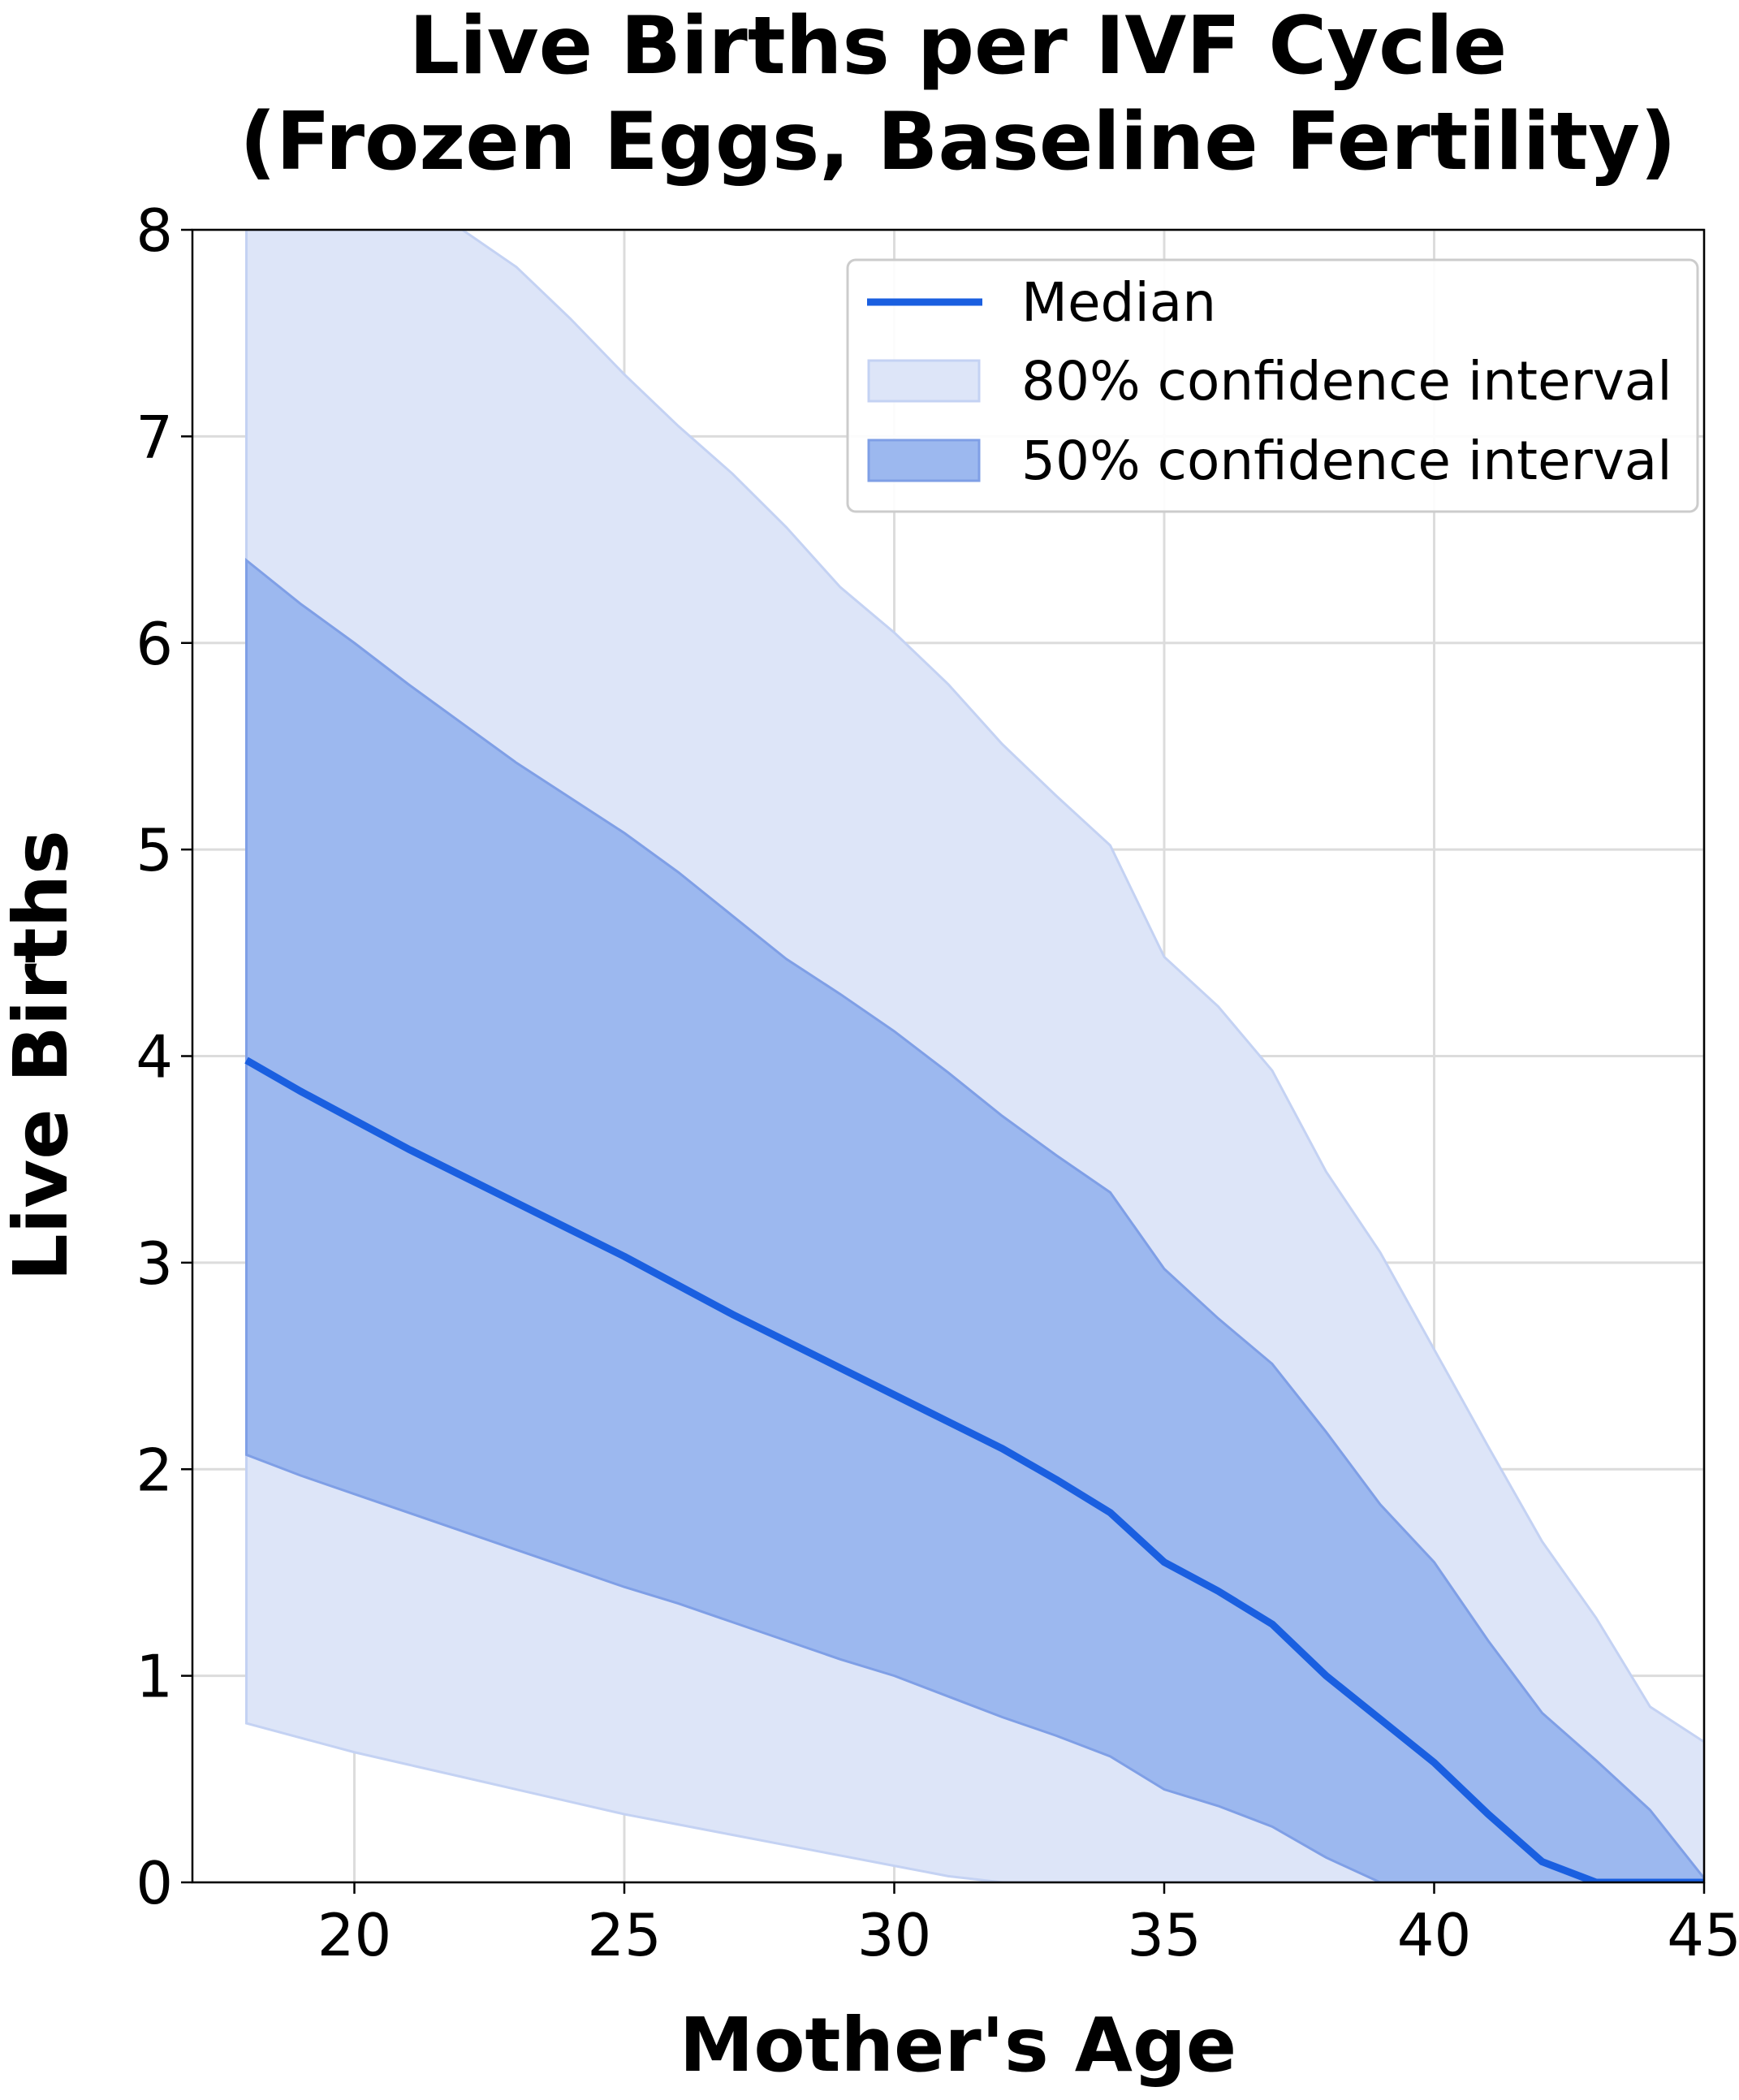 Image resolution: width=1739 pixels, height=2100 pixels. What do you see at coordinates (42, 1056) in the screenshot?
I see `y-axis-label: Live Births` at bounding box center [42, 1056].